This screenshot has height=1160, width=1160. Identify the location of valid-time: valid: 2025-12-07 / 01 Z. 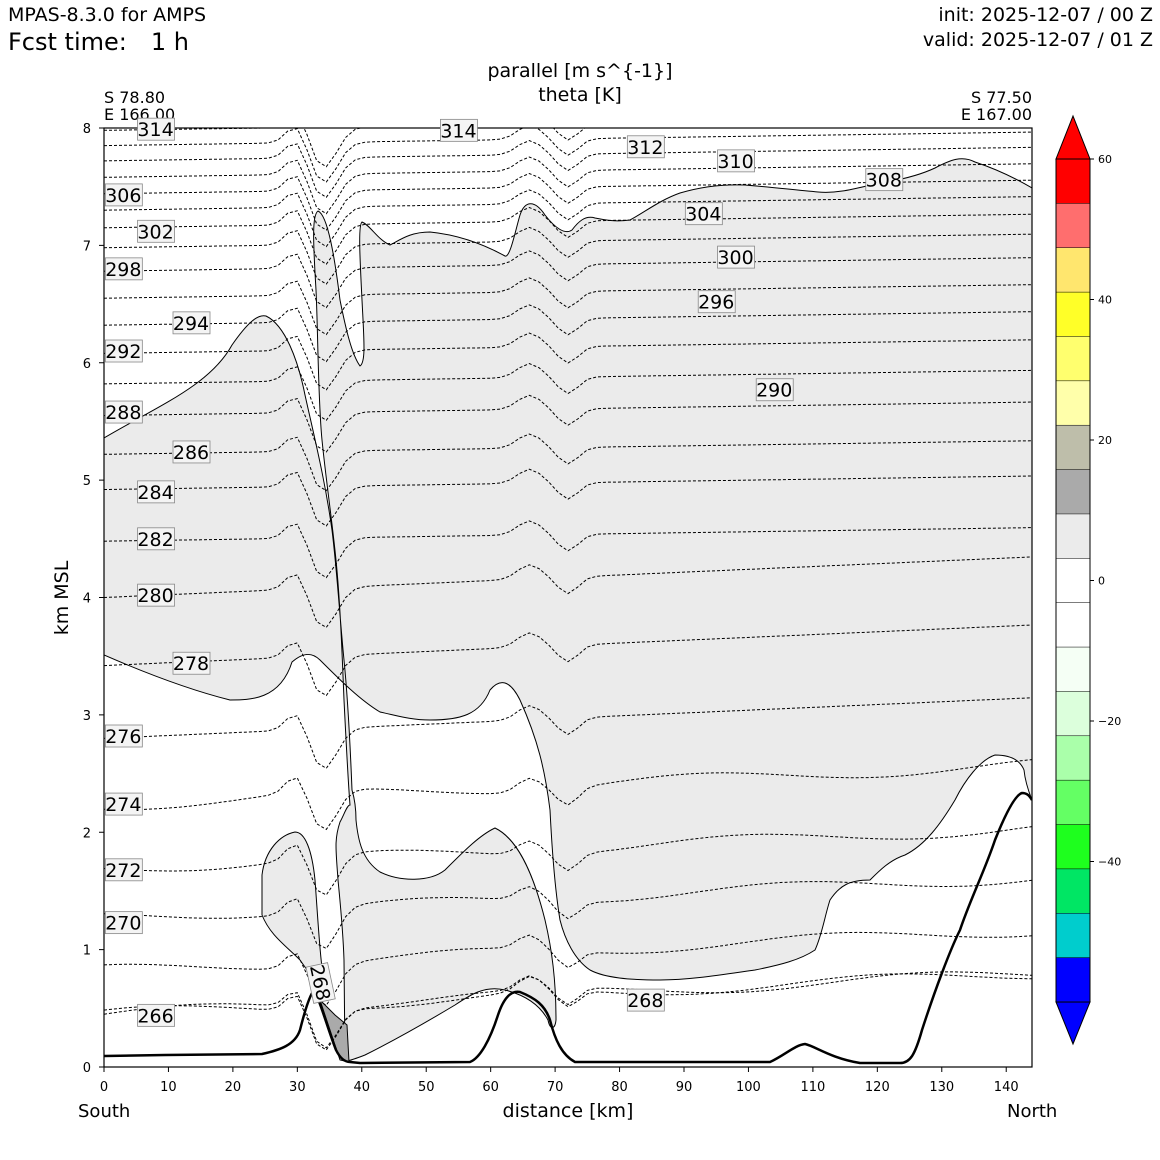
(1037, 40).